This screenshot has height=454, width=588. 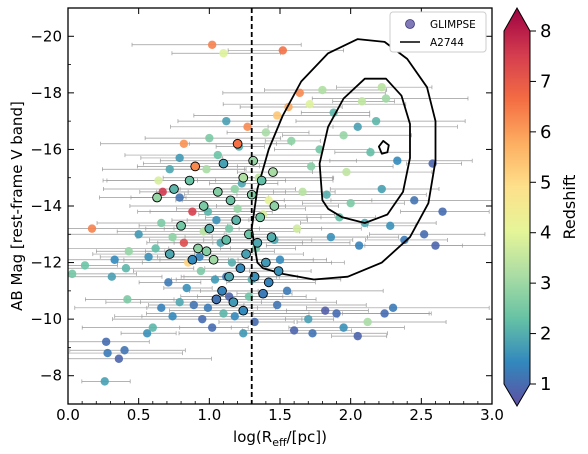 I want to click on x-tick-label: 2.0, so click(x=351, y=415).